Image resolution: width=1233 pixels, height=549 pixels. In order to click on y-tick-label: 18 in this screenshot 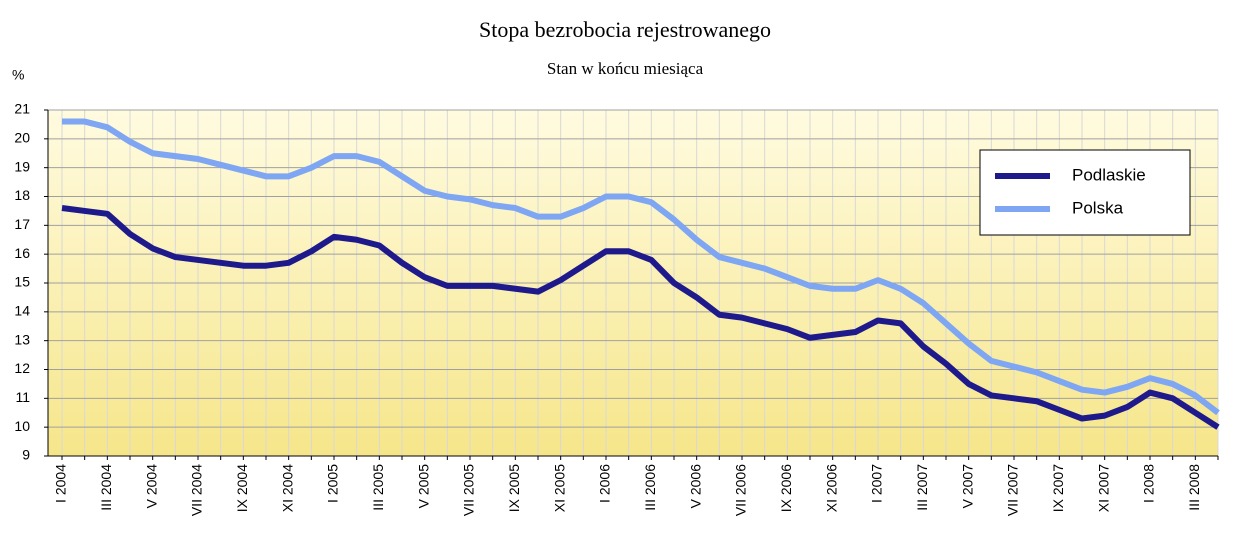, I will do `click(22, 195)`.